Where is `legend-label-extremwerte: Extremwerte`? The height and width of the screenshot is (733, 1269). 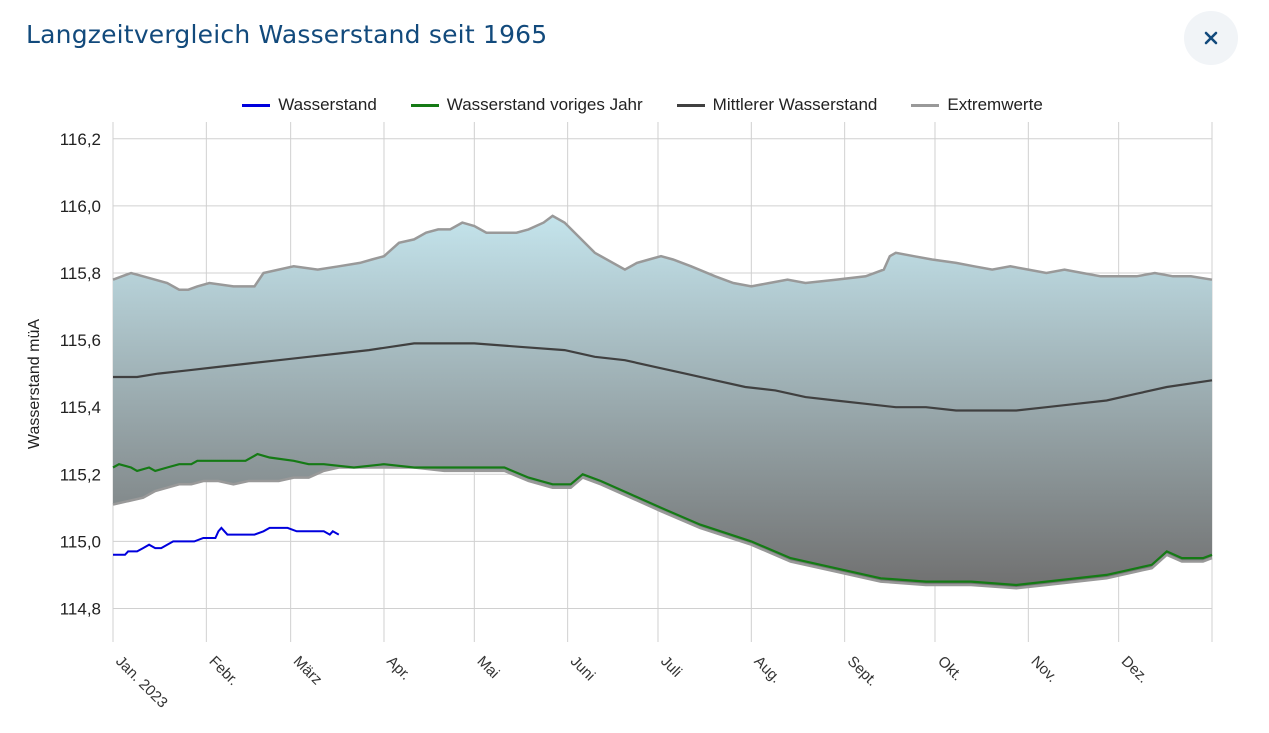 legend-label-extremwerte: Extremwerte is located at coordinates (995, 104).